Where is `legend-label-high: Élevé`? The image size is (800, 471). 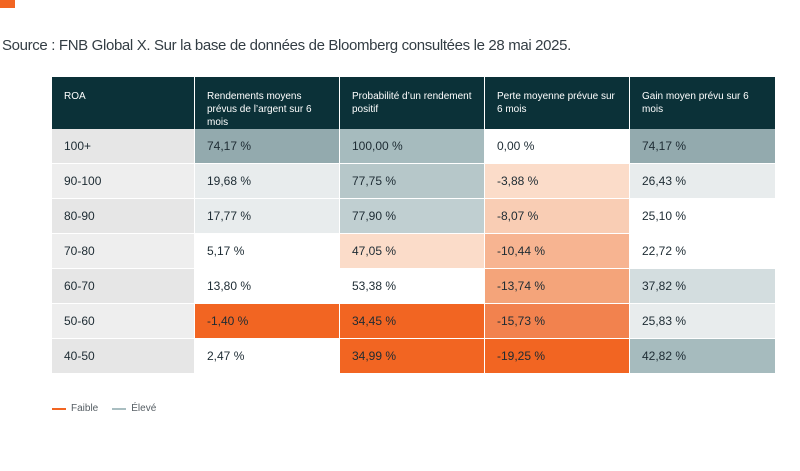 legend-label-high: Élevé is located at coordinates (144, 408).